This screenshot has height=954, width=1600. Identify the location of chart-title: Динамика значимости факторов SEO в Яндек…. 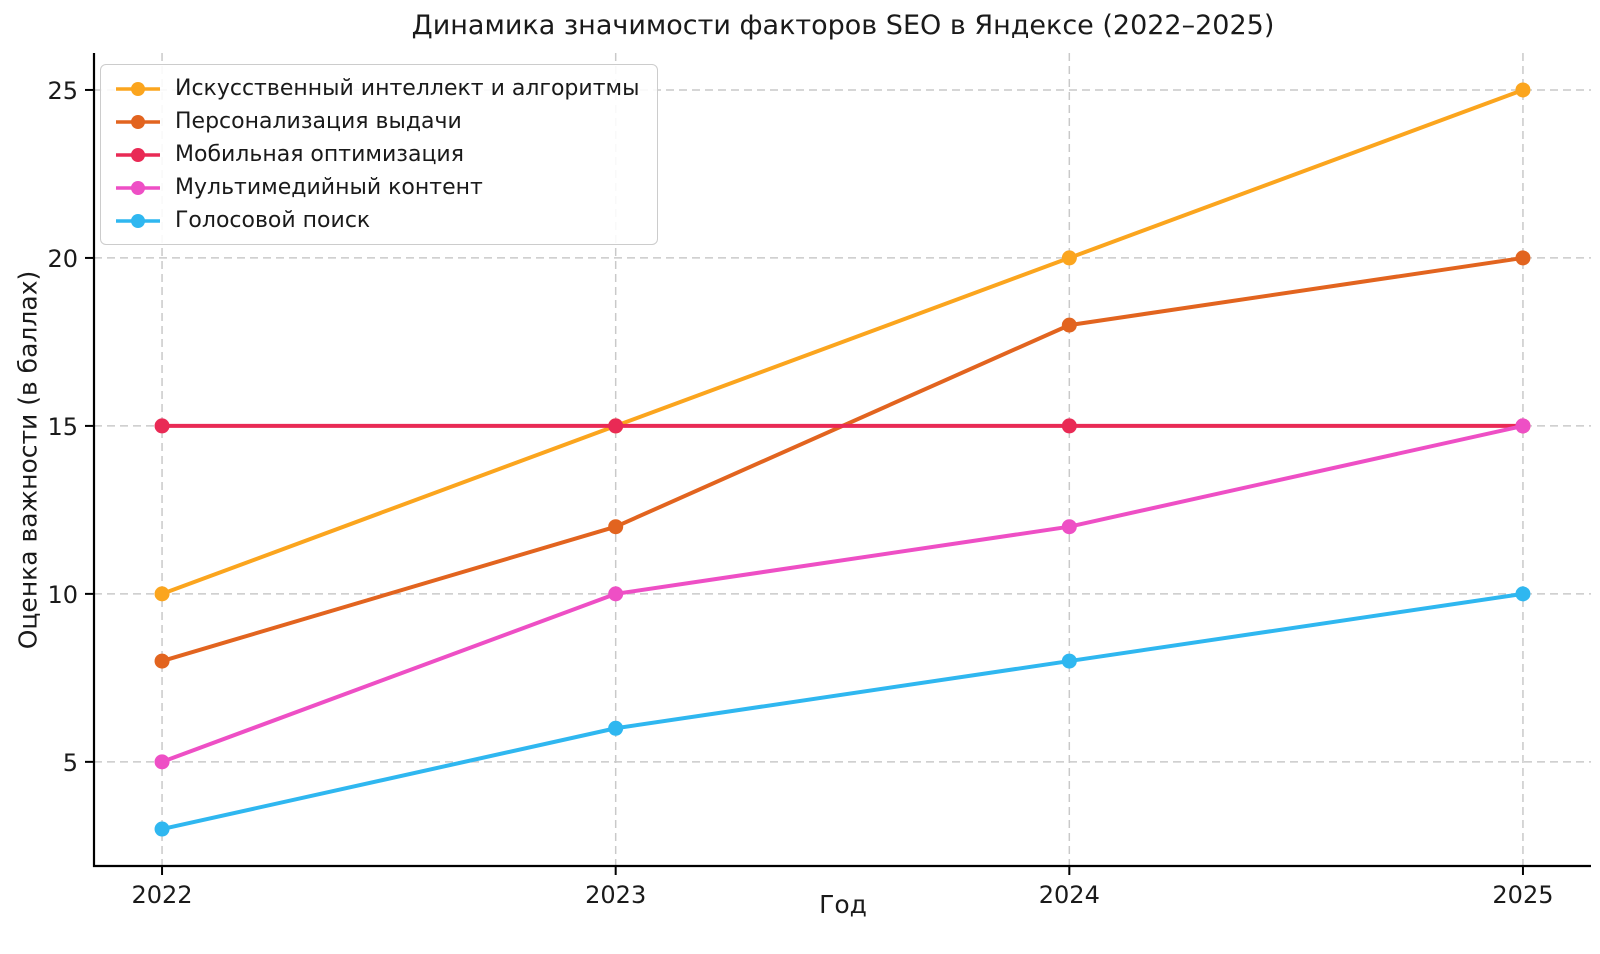
(843, 25).